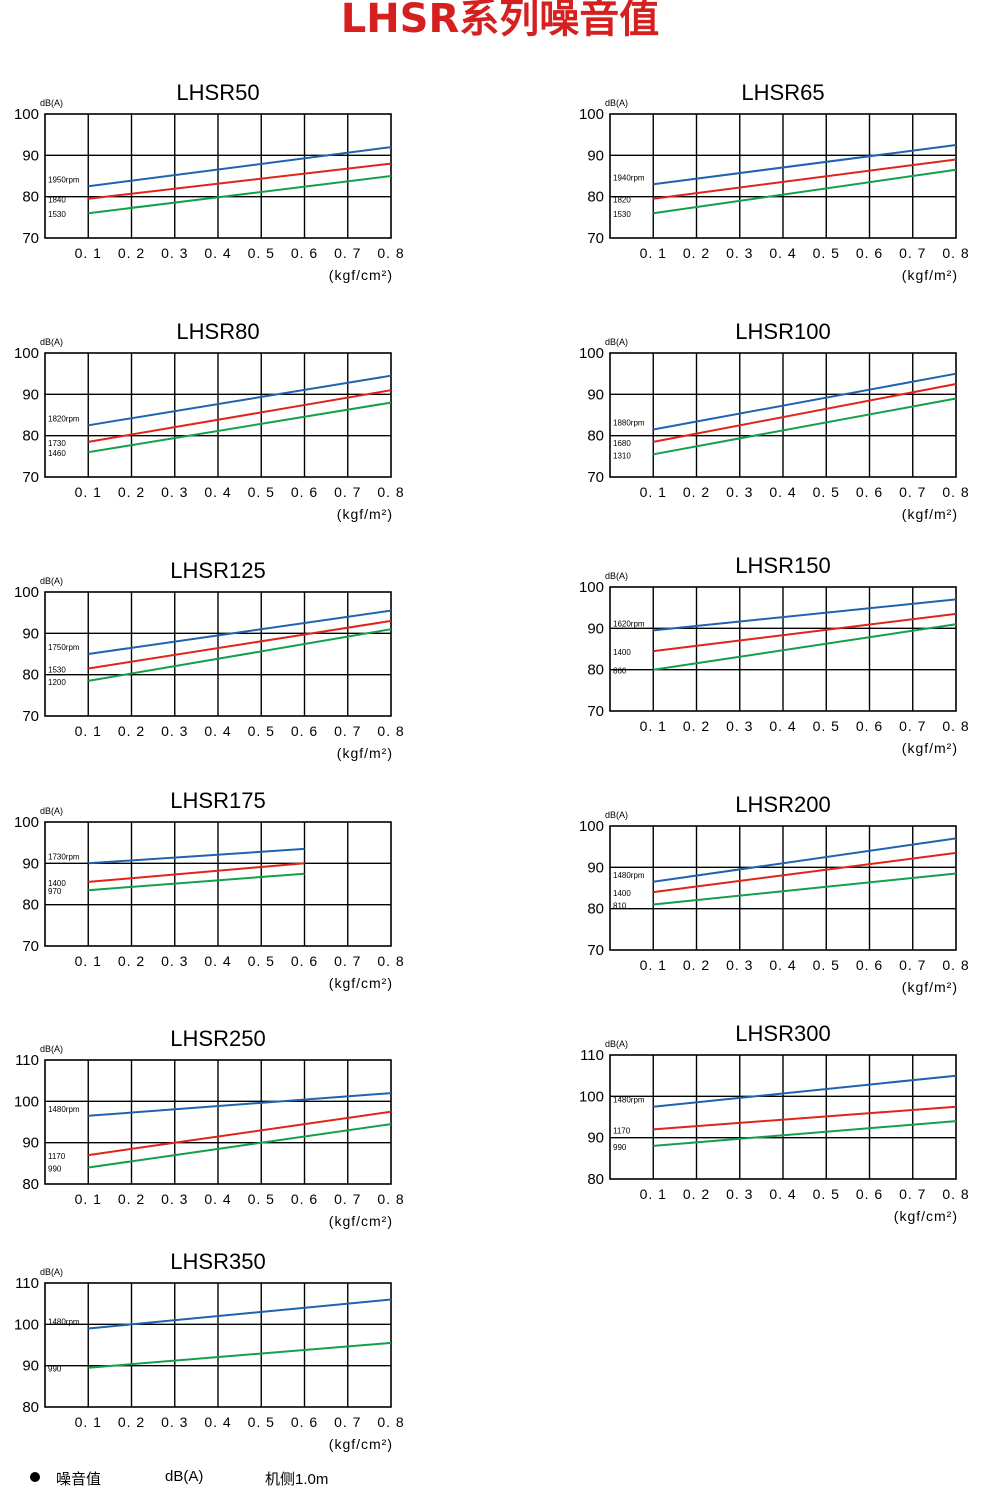 This screenshot has width=1000, height=1499. Describe the element at coordinates (217, 1261) in the screenshot. I see `chart-title: LHSR350` at that location.